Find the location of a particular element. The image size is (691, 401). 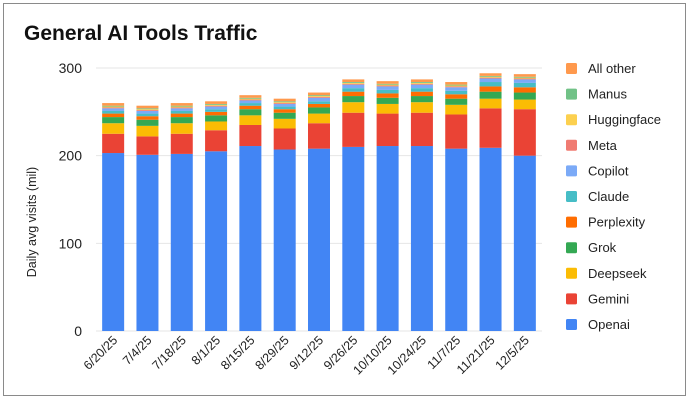

legend-label: Meta is located at coordinates (603, 145).